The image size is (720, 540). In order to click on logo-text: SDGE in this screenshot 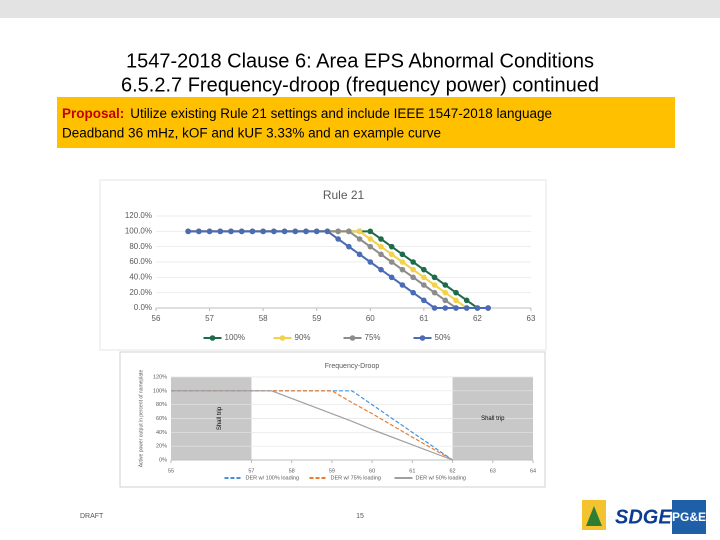, I will do `click(643, 517)`.